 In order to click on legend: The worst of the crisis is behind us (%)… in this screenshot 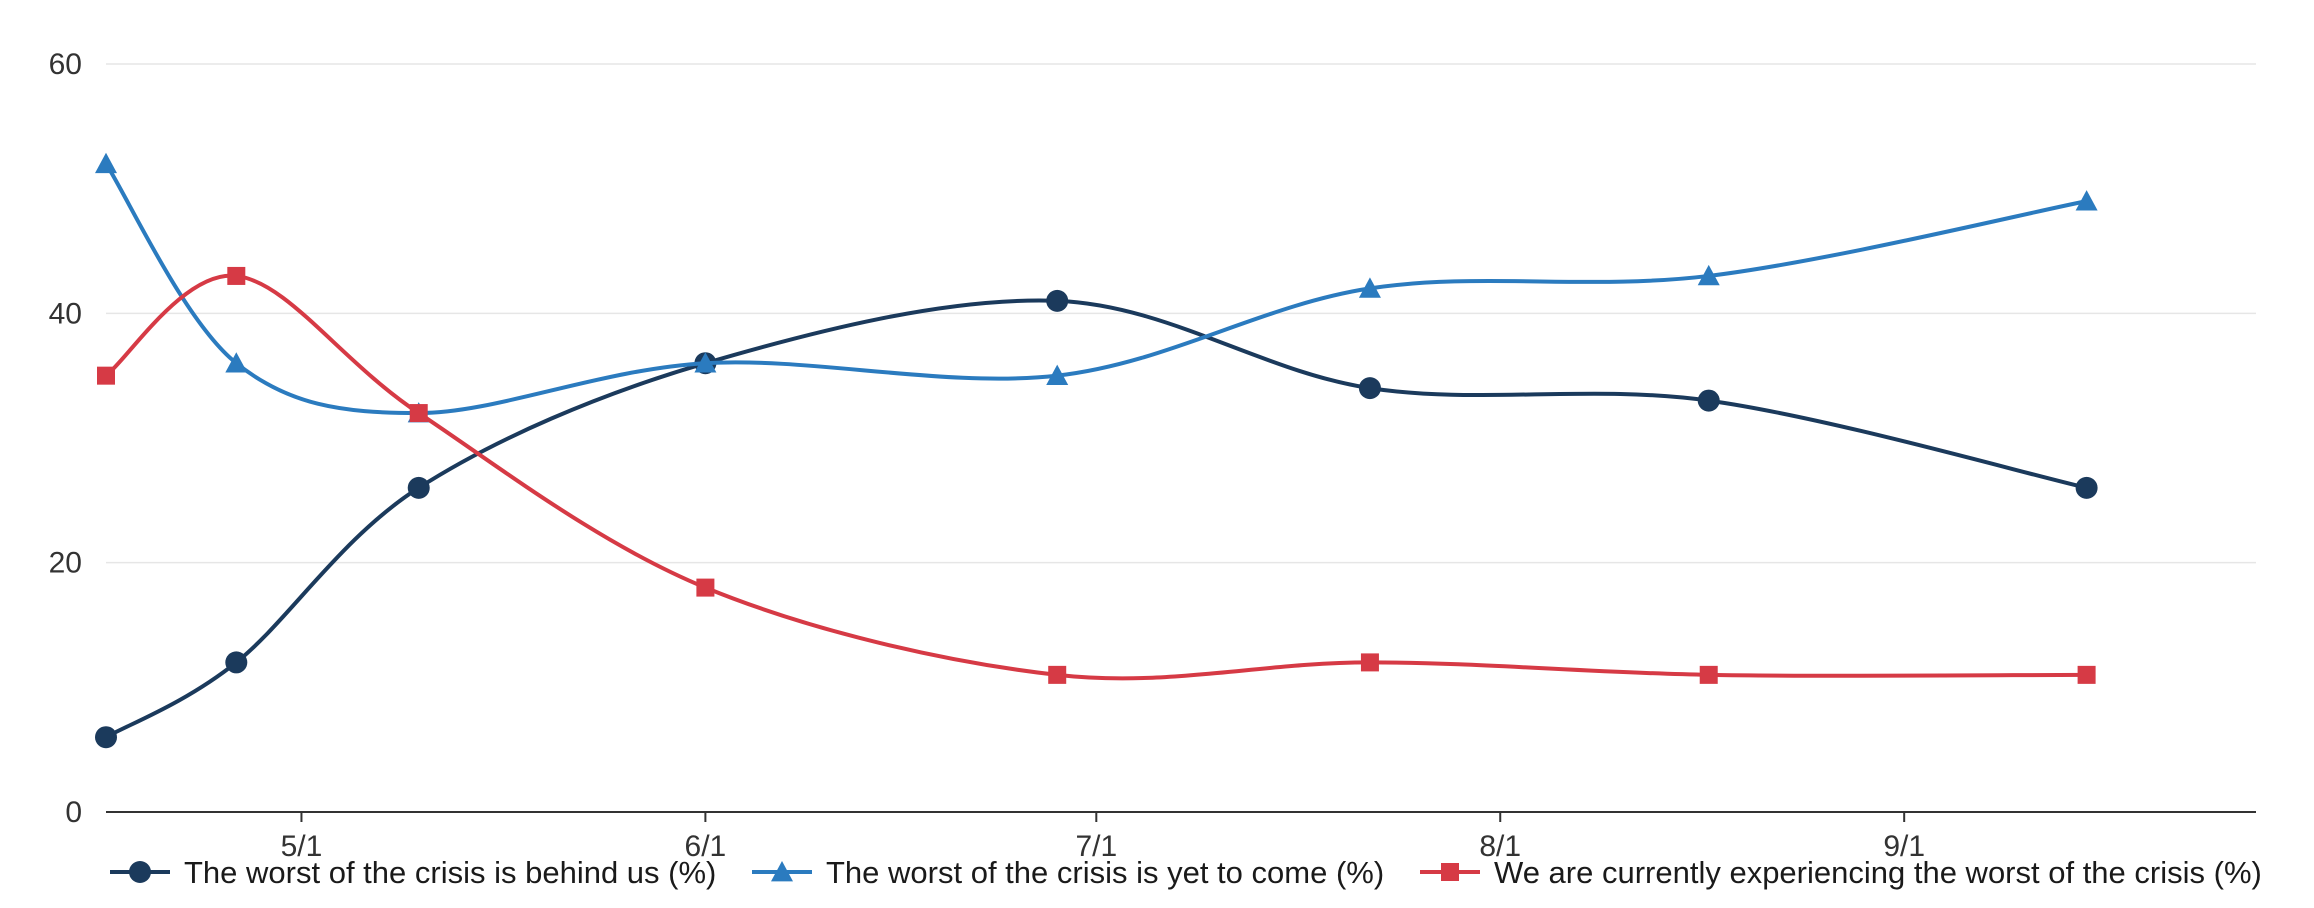, I will do `click(1186, 872)`.